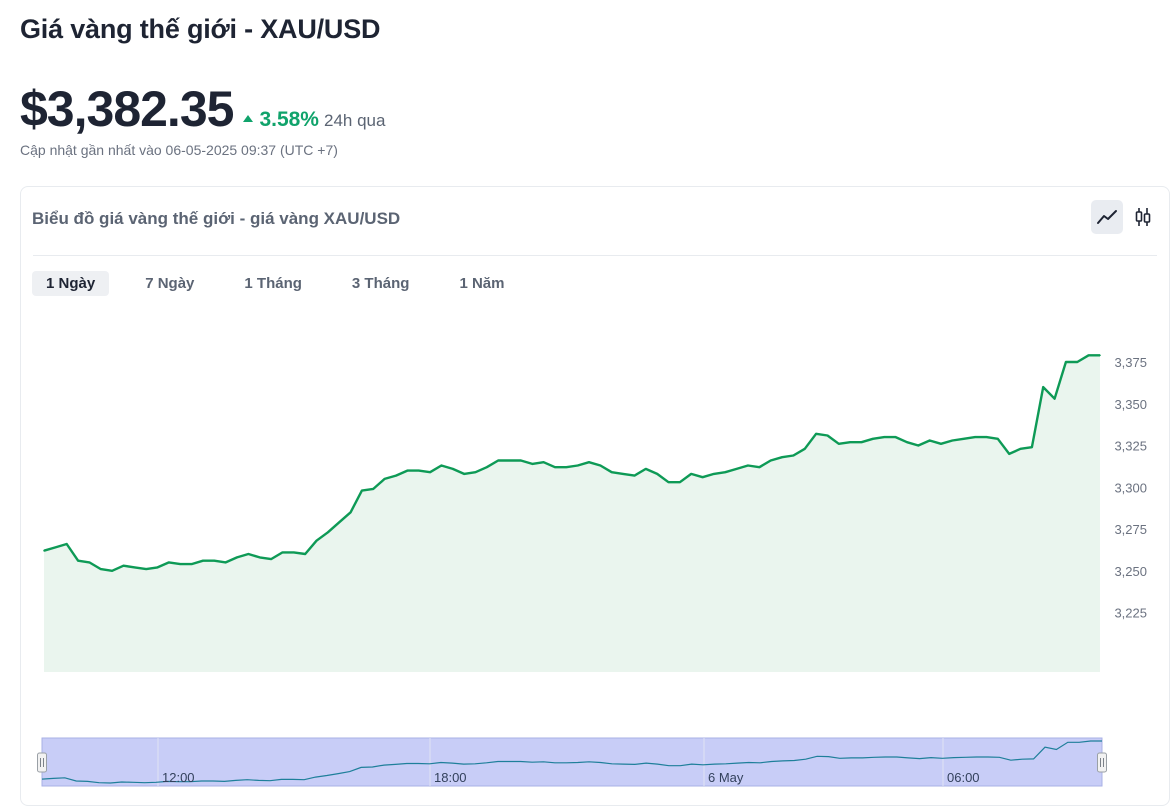  Describe the element at coordinates (726, 777) in the screenshot. I see `navigator-tick-label: 6 May` at that location.